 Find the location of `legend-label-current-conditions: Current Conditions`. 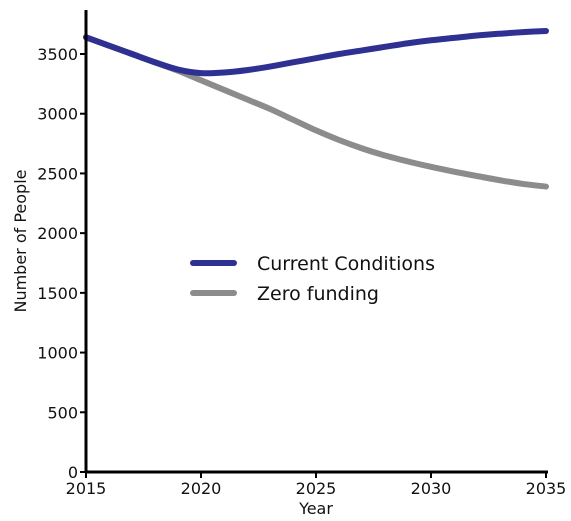

legend-label-current-conditions: Current Conditions is located at coordinates (346, 264).